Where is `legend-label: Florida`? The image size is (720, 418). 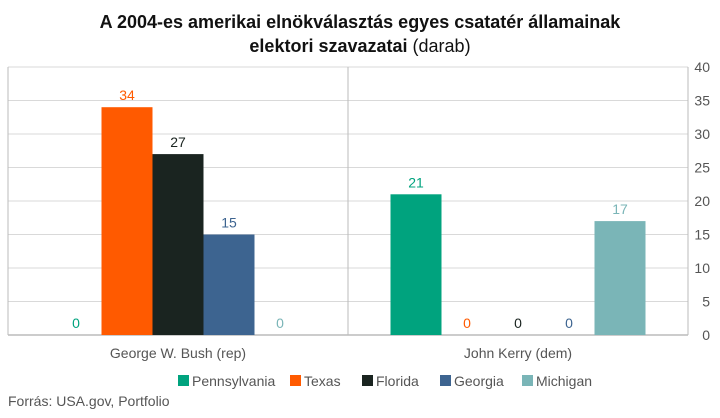 legend-label: Florida is located at coordinates (397, 381).